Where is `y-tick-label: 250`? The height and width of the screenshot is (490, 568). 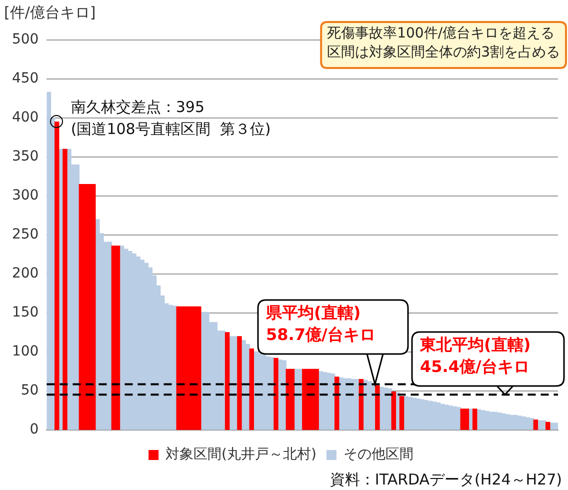
y-tick-label: 250 is located at coordinates (25, 234).